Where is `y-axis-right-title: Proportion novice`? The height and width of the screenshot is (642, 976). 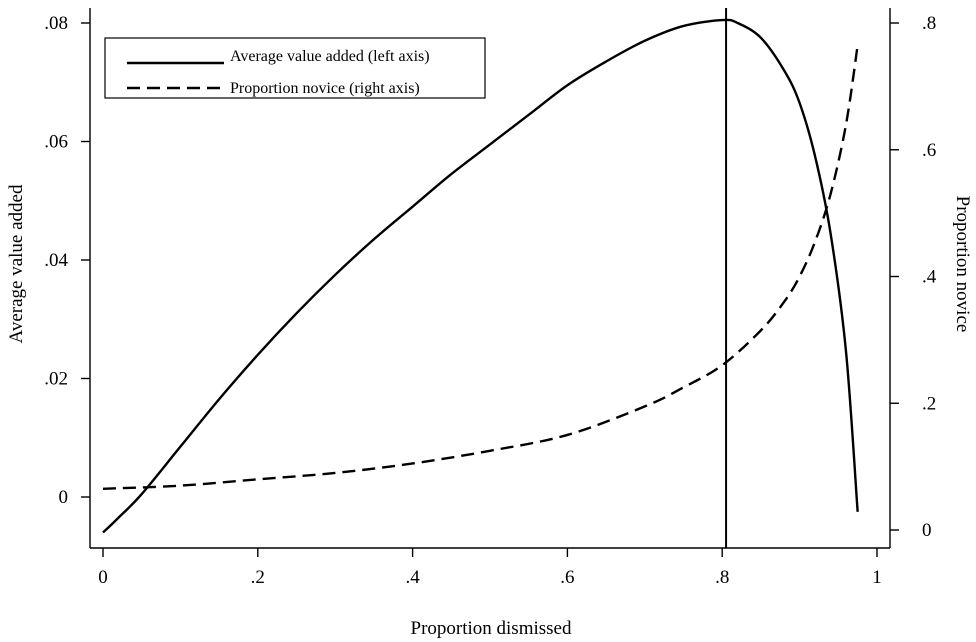
y-axis-right-title: Proportion novice is located at coordinates (962, 264).